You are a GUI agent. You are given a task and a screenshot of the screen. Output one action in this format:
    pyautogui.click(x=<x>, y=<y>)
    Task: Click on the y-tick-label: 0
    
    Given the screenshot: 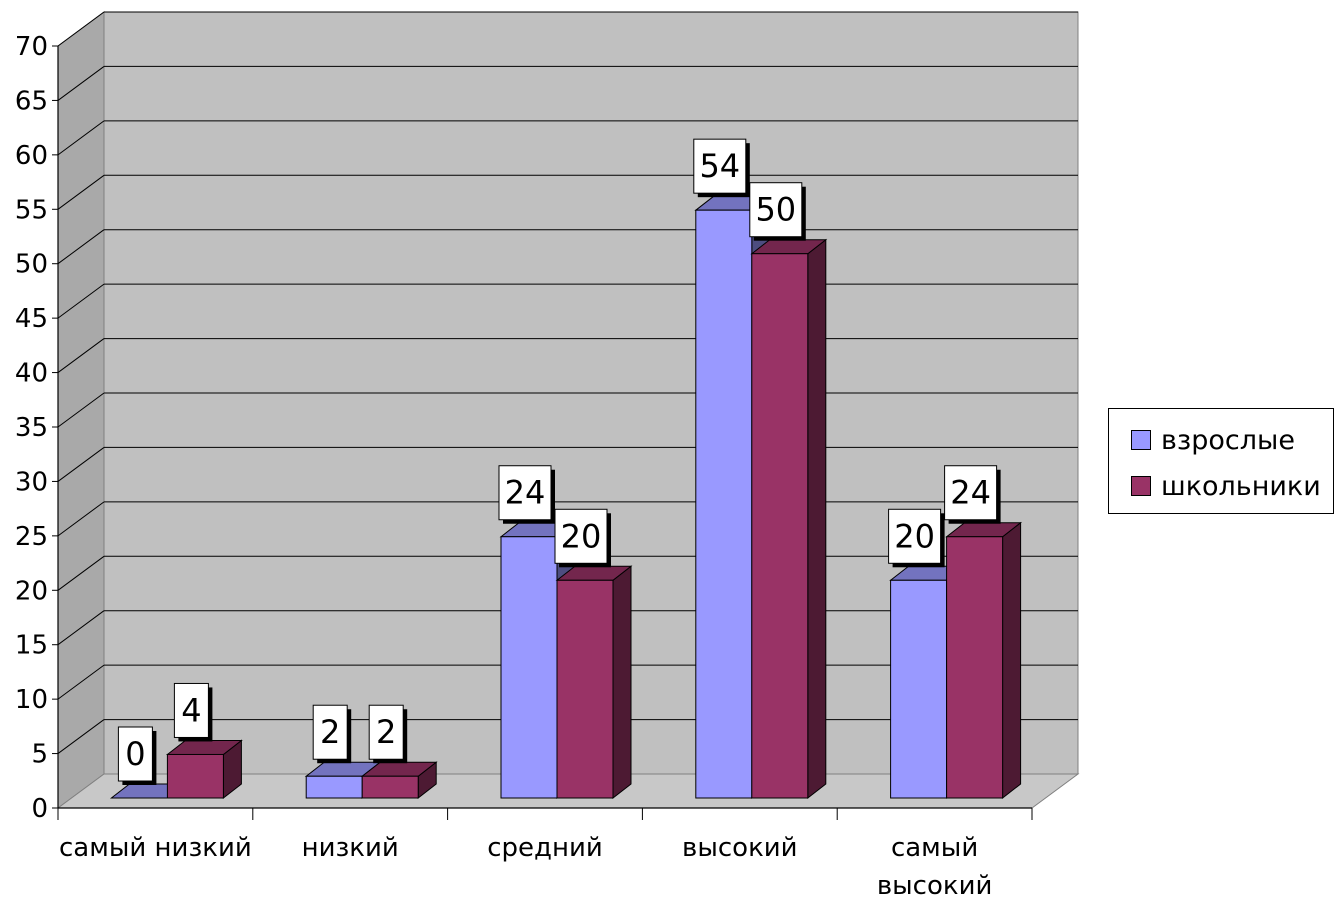 What is the action you would take?
    pyautogui.click(x=39, y=809)
    